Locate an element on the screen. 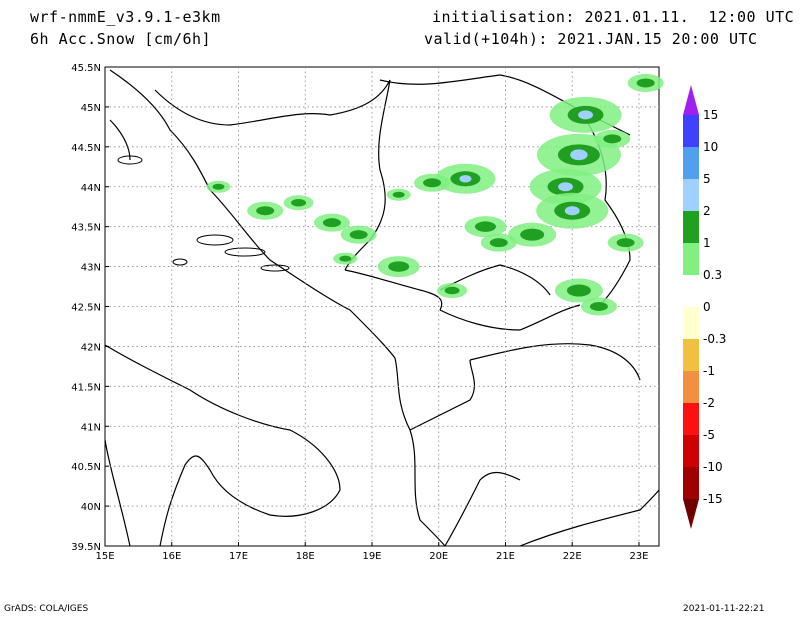 The image size is (800, 618). island-vis is located at coordinates (180, 262).